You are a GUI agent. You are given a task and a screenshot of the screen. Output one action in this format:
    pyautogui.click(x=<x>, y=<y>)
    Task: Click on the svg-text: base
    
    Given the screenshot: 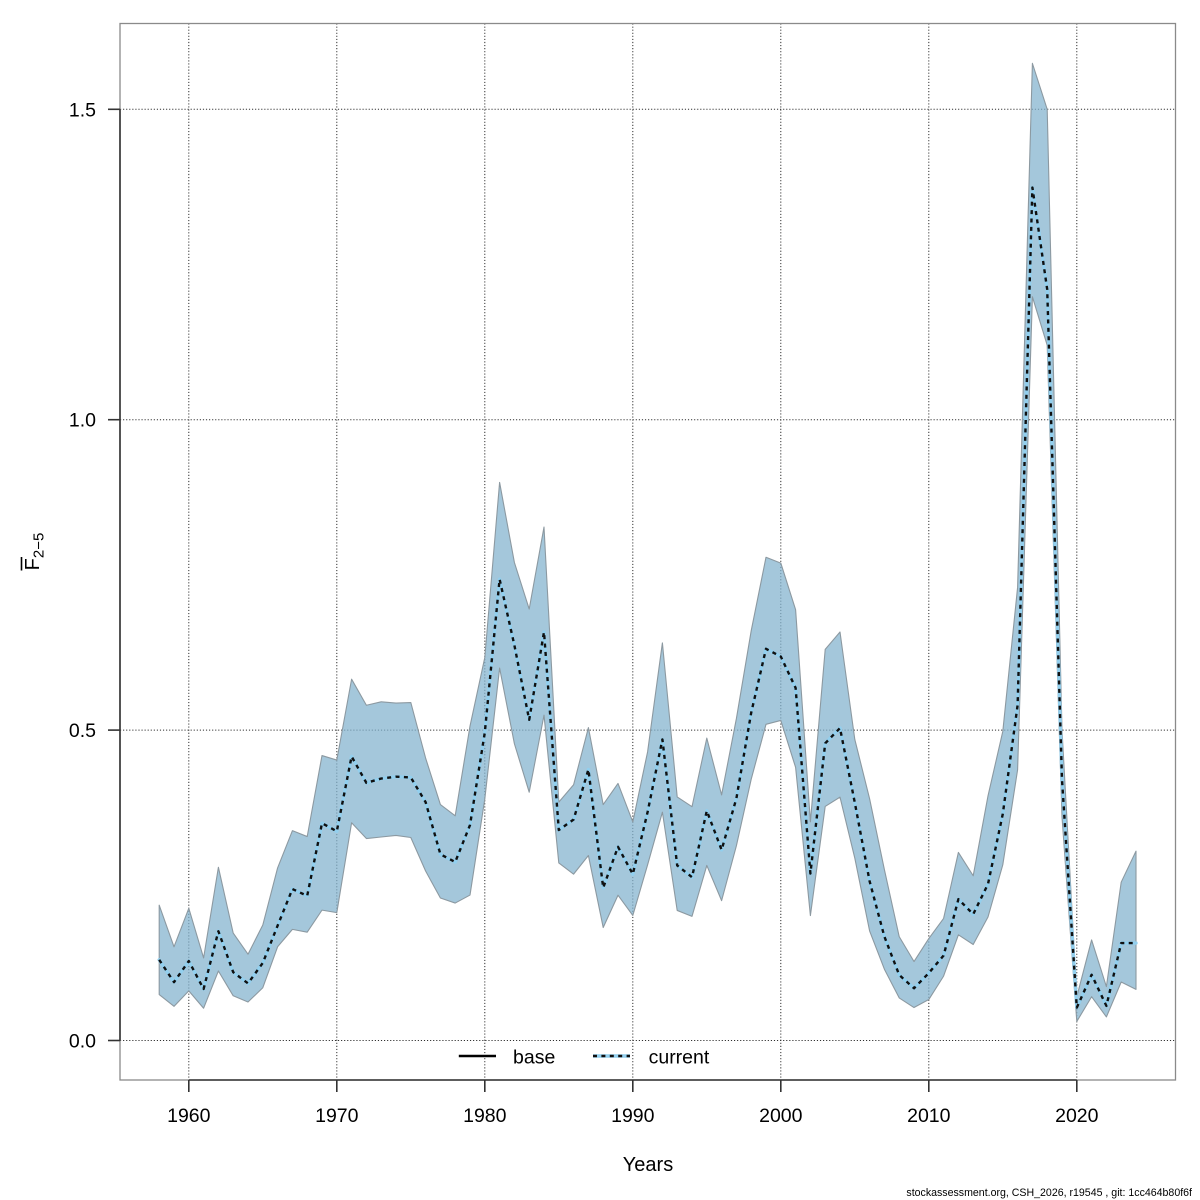 What is the action you would take?
    pyautogui.click(x=534, y=1058)
    